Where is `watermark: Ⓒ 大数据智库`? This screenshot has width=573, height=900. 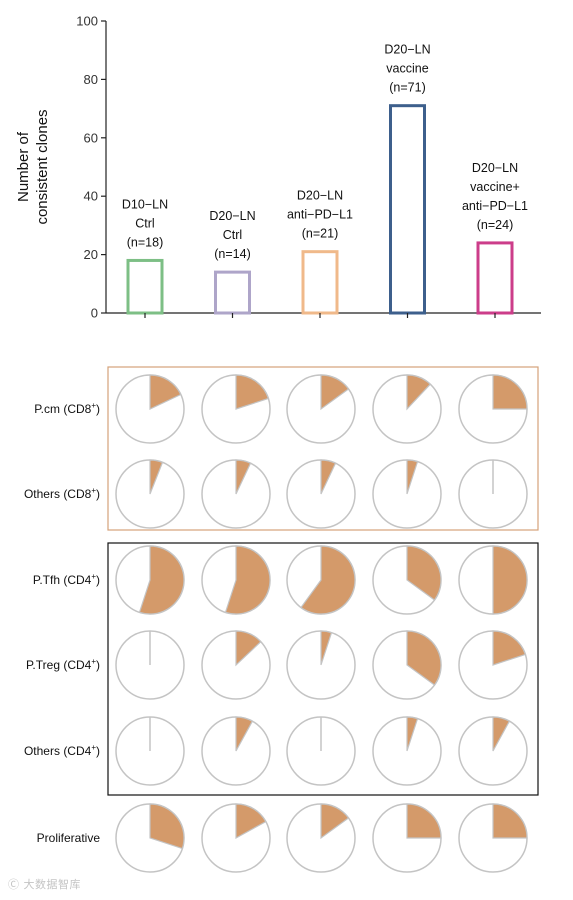 watermark: Ⓒ 大数据智库 is located at coordinates (44, 884).